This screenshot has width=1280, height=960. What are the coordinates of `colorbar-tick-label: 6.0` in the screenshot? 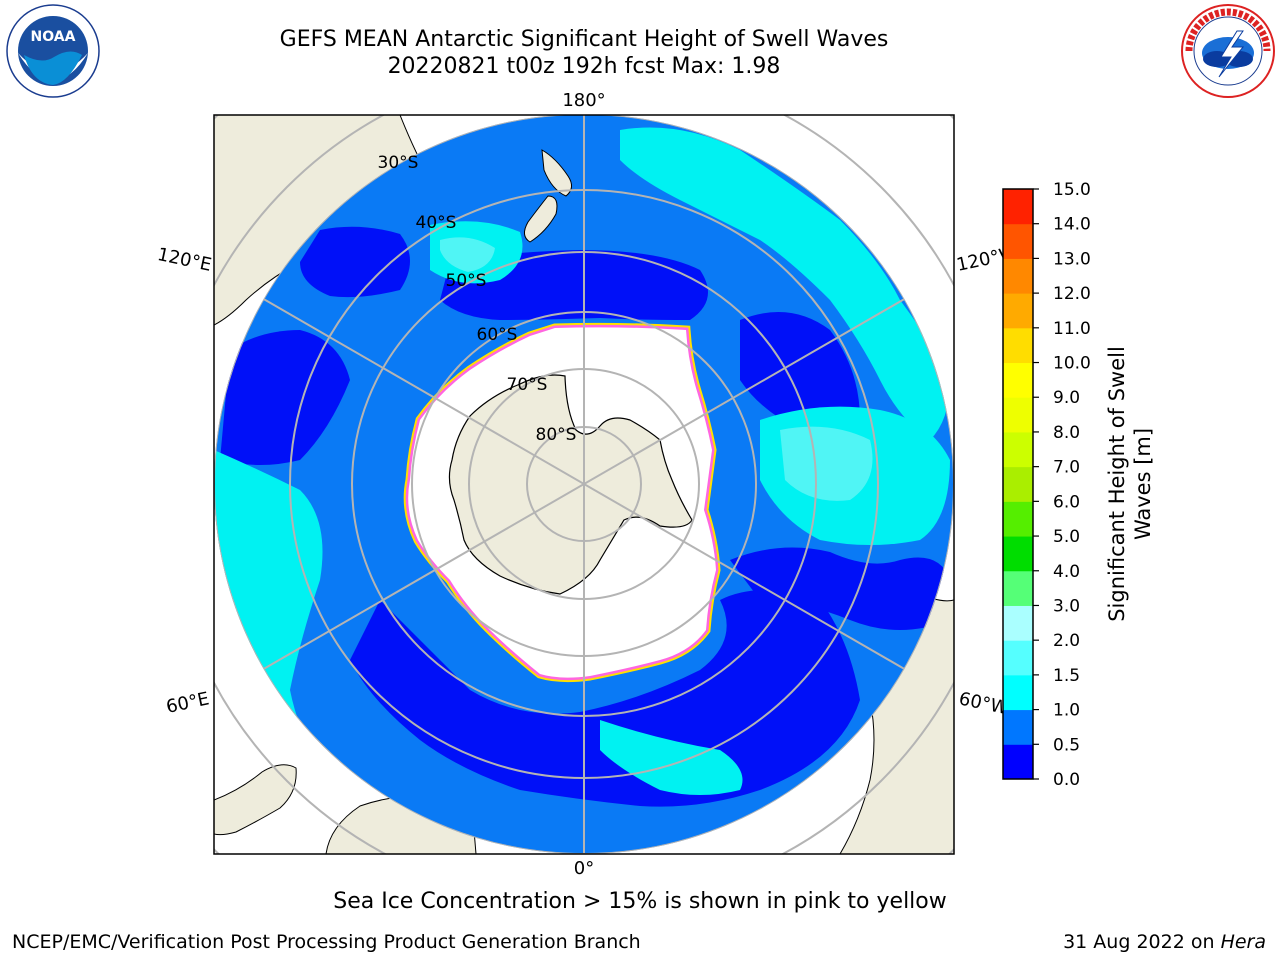 It's located at (1066, 502).